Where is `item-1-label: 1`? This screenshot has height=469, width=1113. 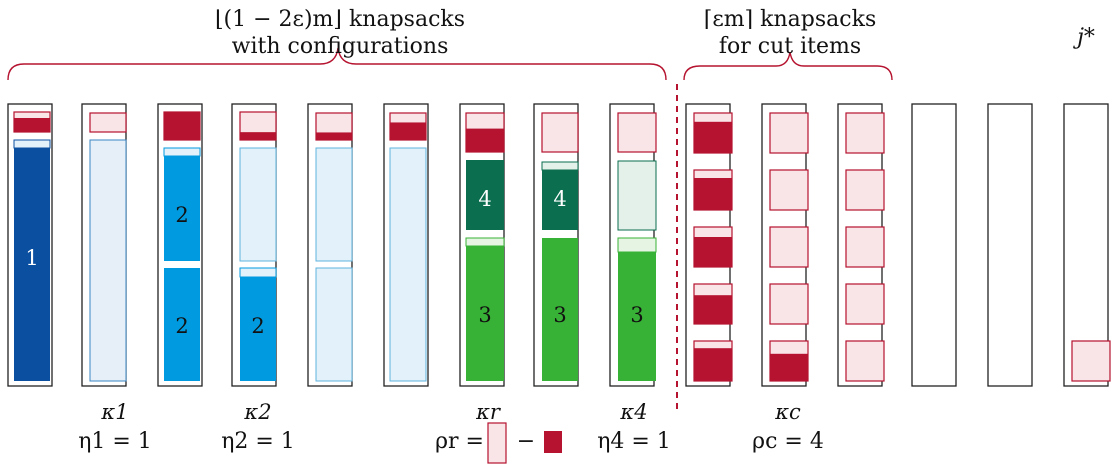 item-1-label: 1 is located at coordinates (31, 258).